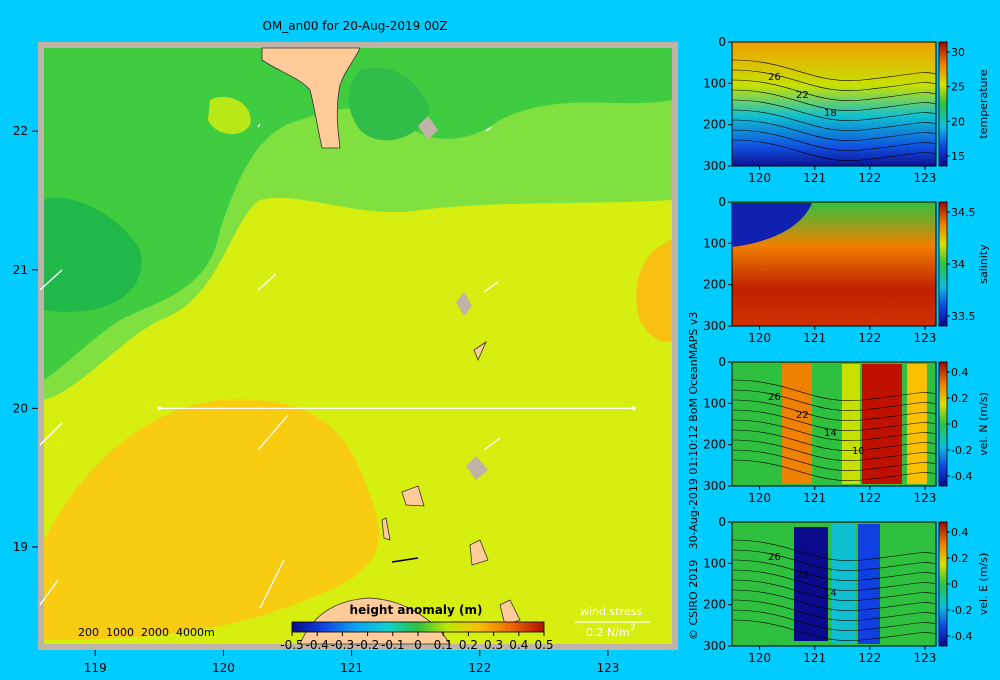 Image resolution: width=1000 pixels, height=680 pixels. Describe the element at coordinates (95, 668) in the screenshot. I see `map-x-tick-label: 119` at that location.